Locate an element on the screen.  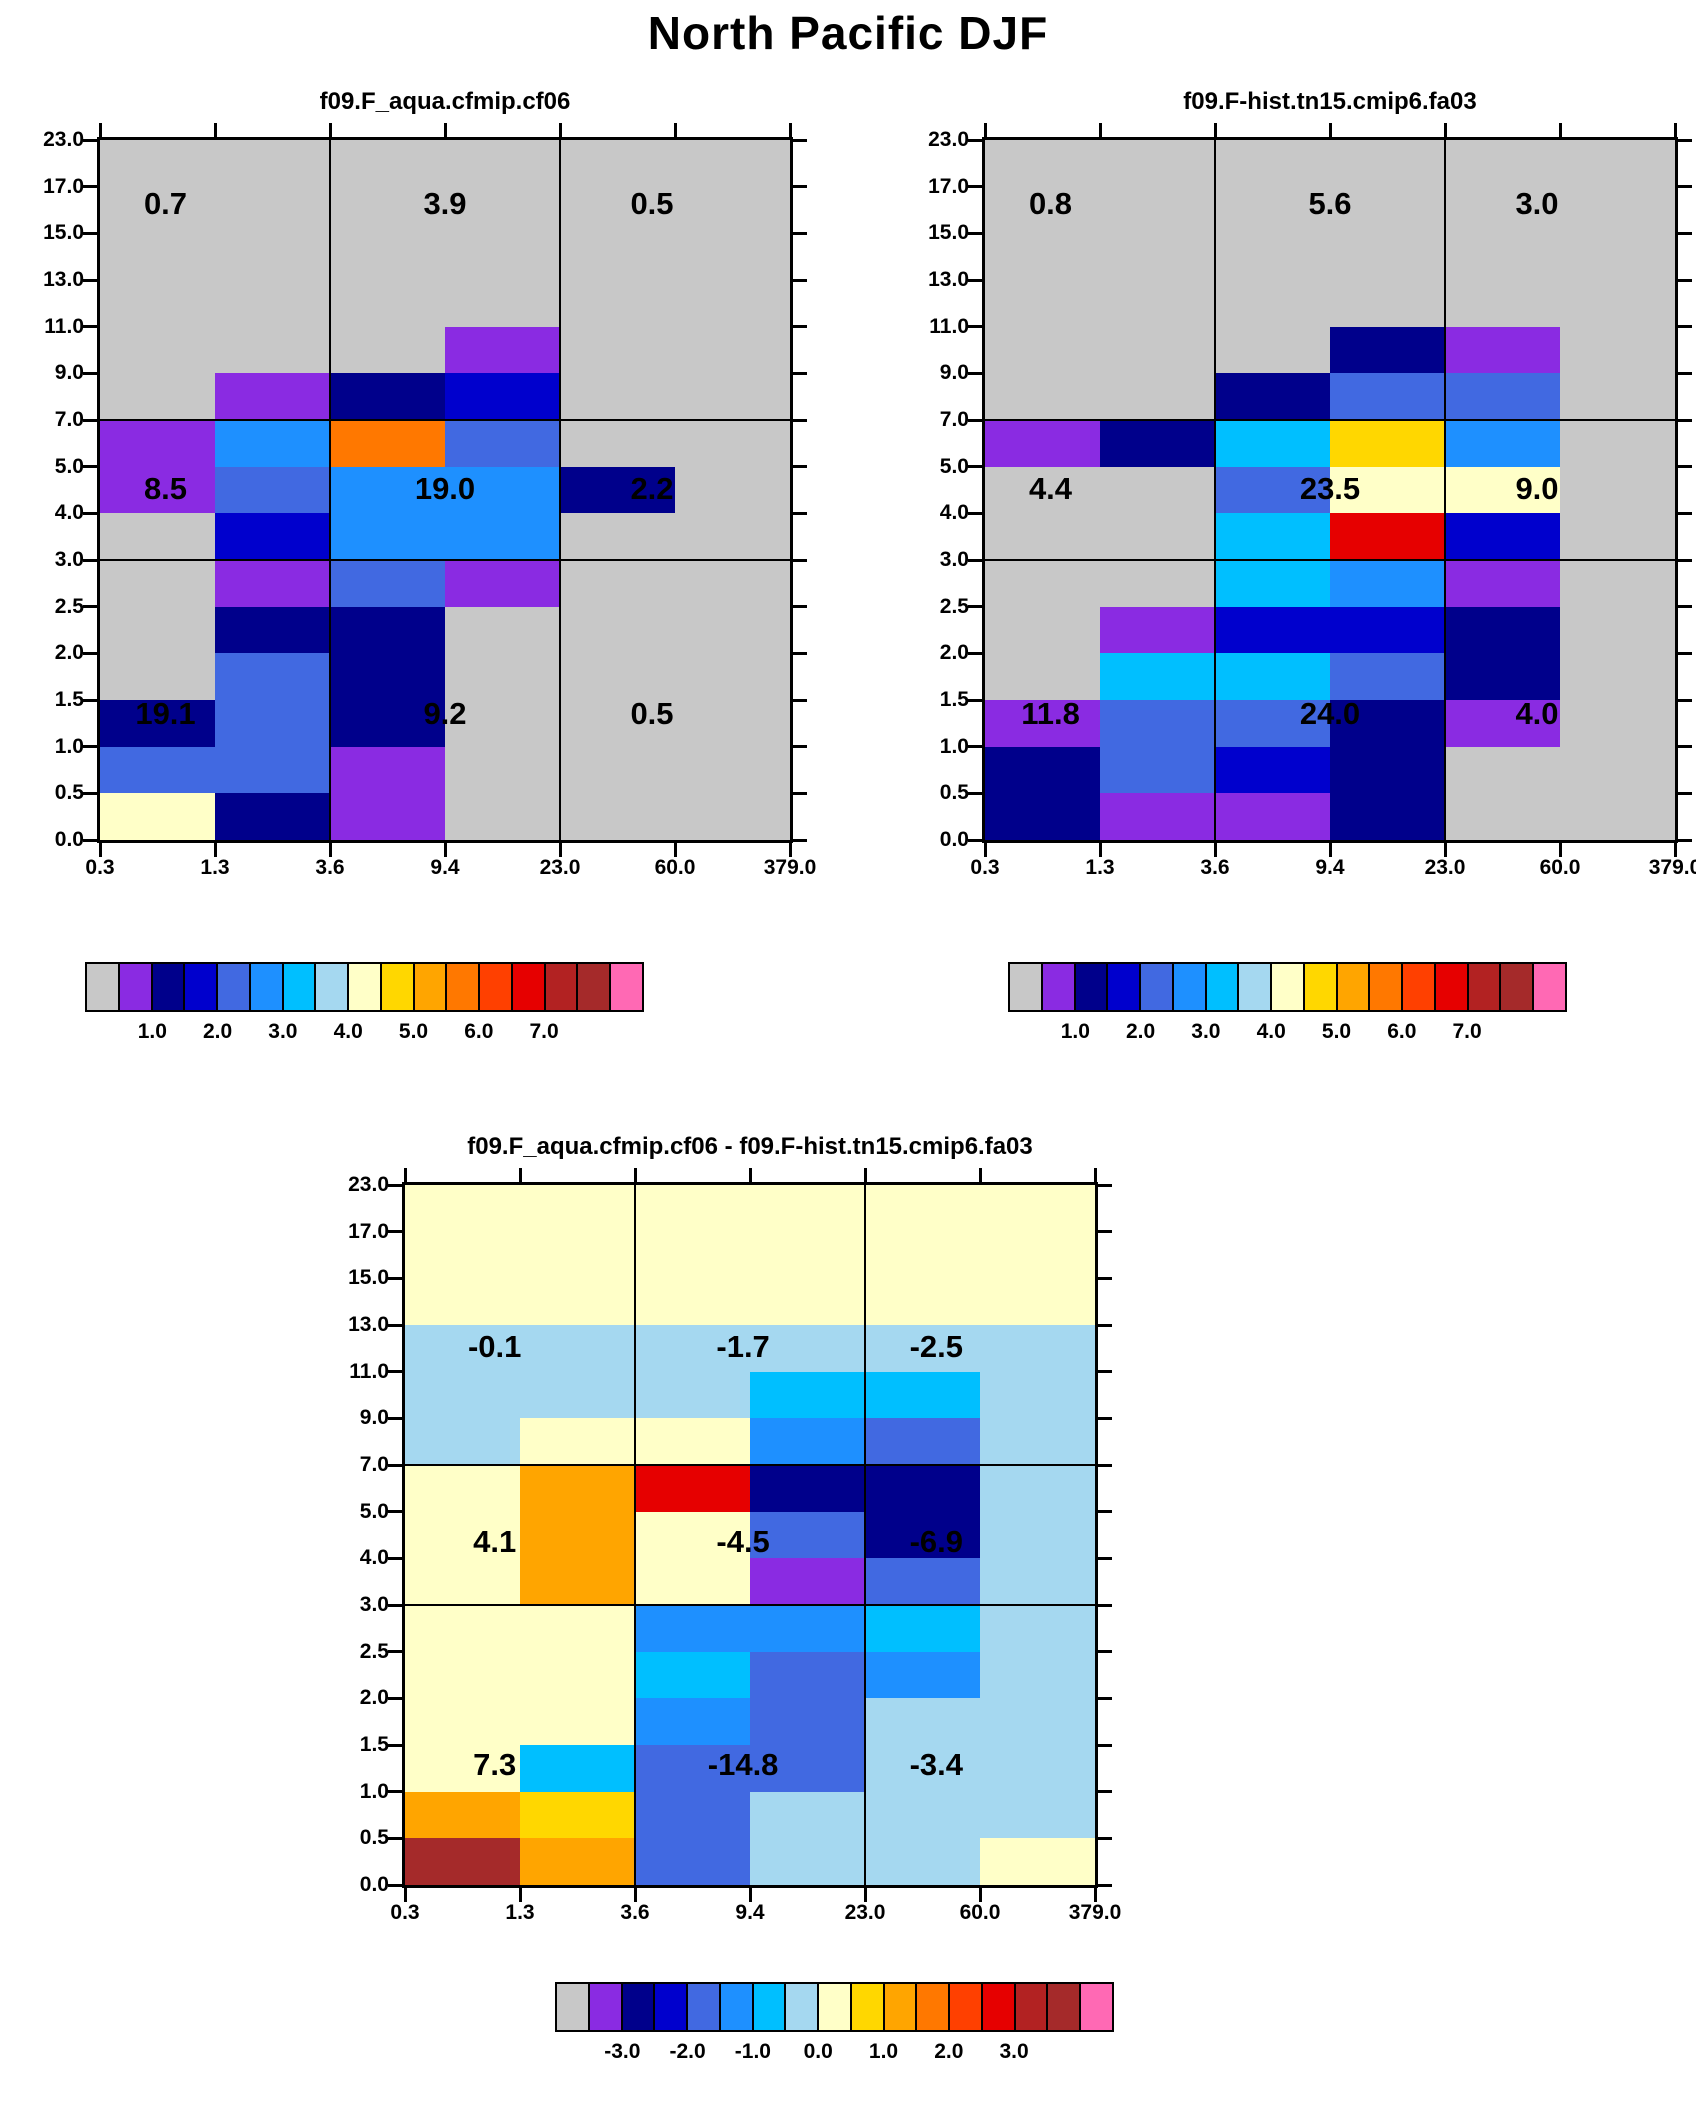
region-value: -14.8 is located at coordinates (743, 1764).